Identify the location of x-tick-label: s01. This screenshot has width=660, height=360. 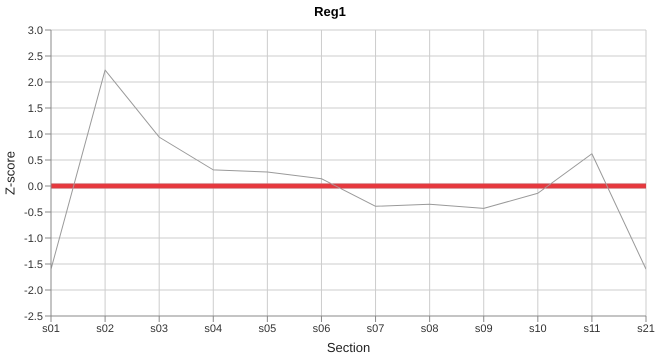
(51, 328).